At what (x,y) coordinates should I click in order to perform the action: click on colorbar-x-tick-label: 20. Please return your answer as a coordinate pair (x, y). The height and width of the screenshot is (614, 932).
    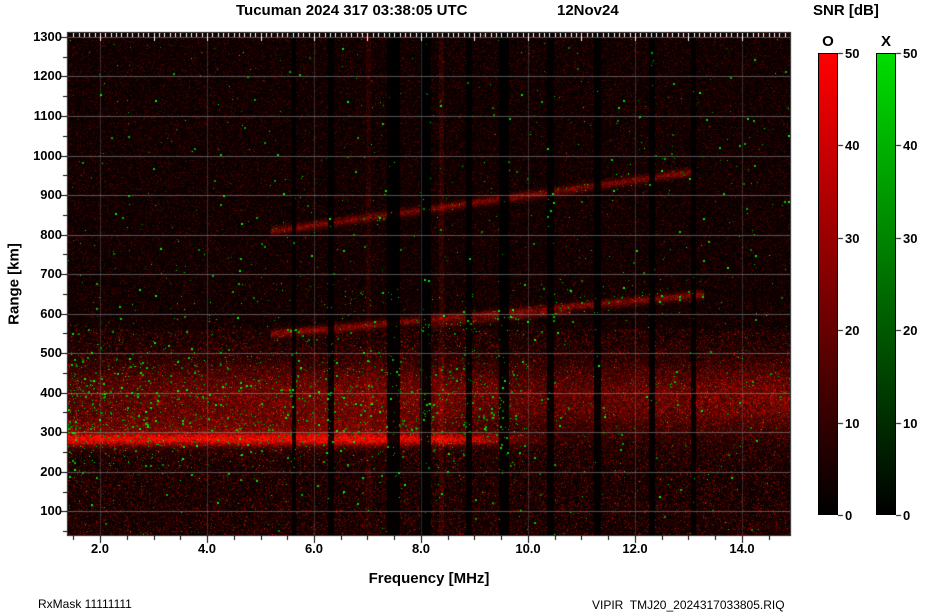
    Looking at the image, I should click on (910, 330).